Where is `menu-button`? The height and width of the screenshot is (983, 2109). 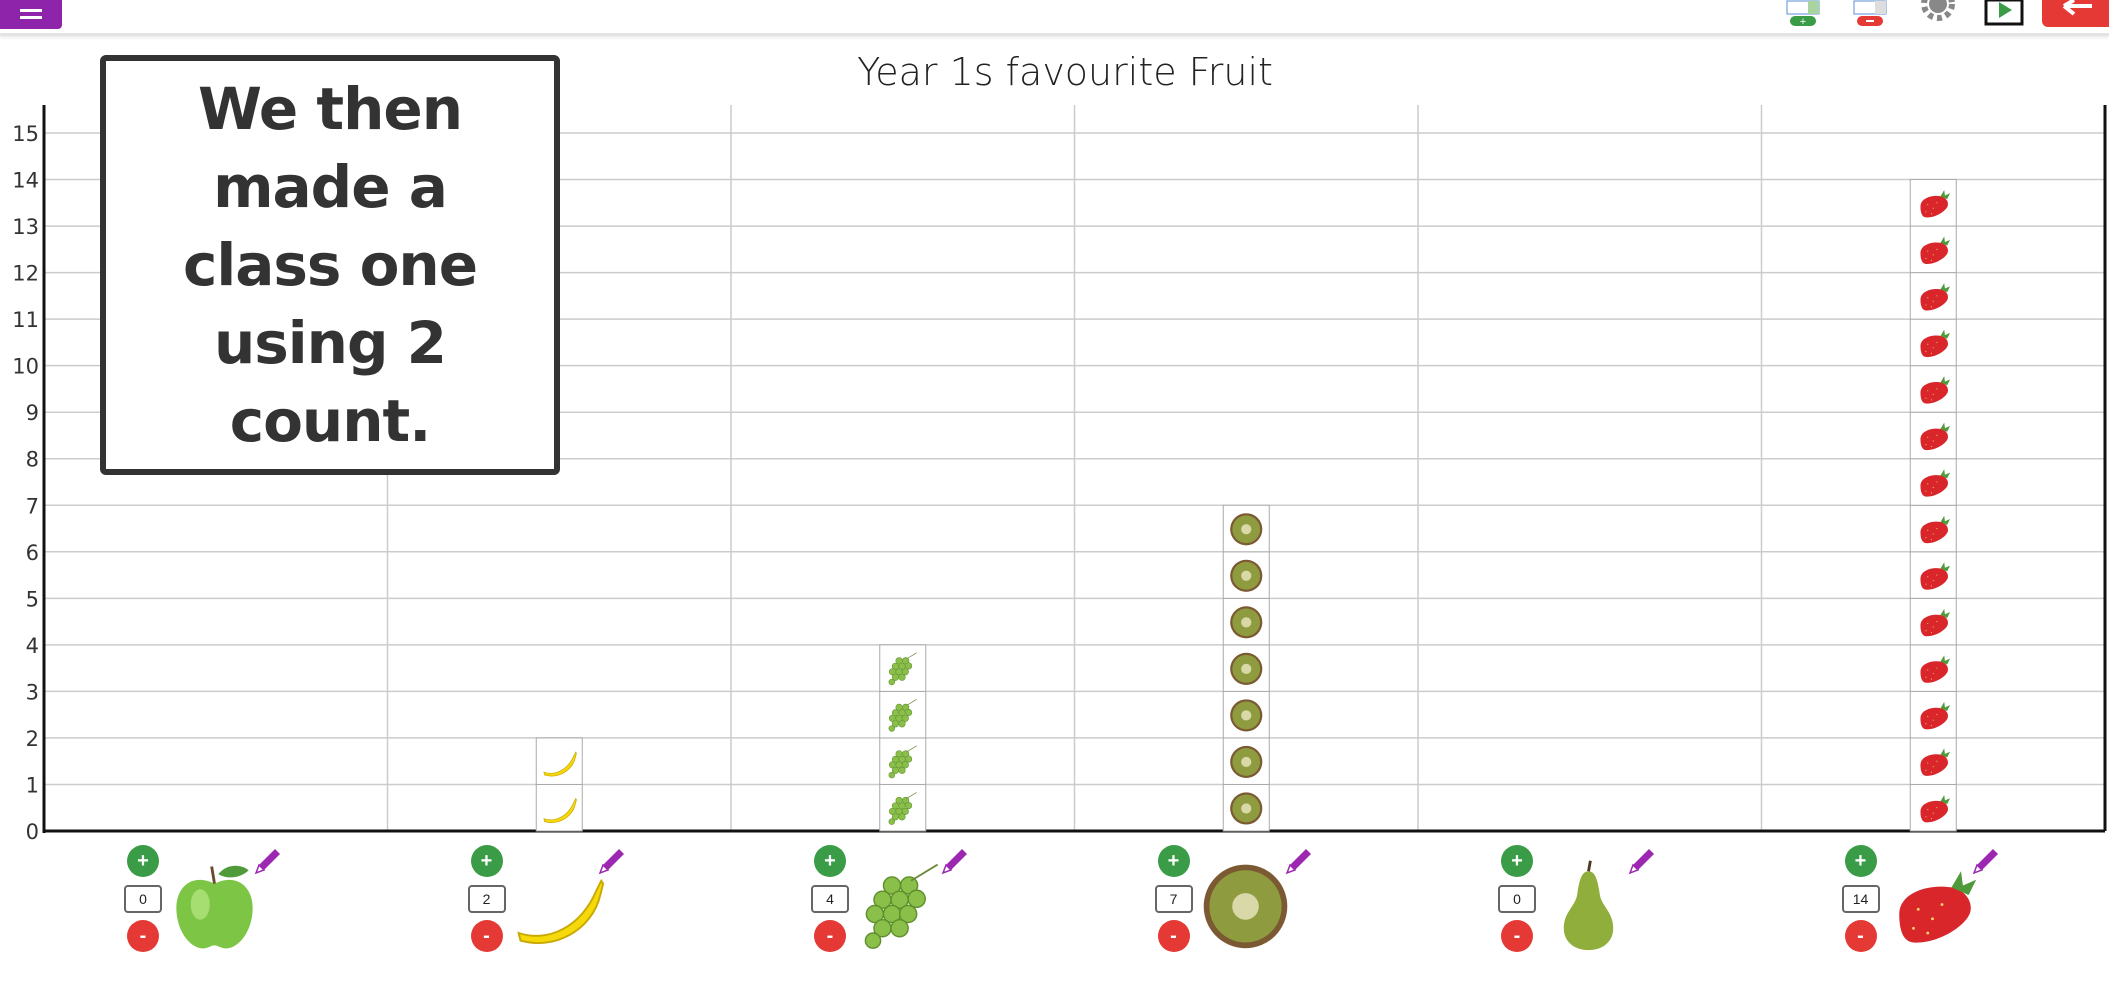
menu-button is located at coordinates (31, 14).